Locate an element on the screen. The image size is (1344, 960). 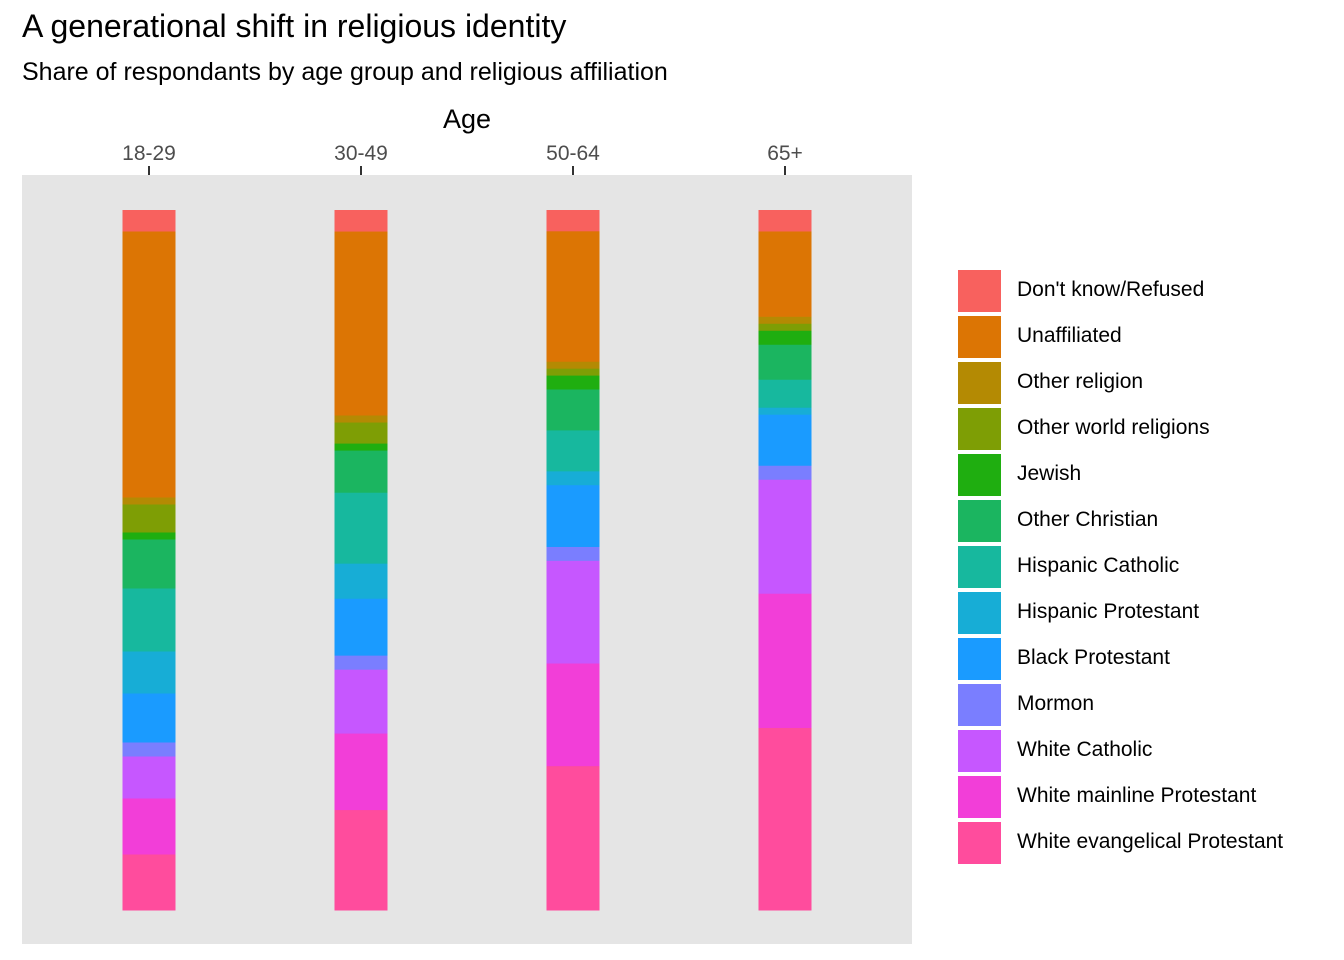
legend-item: Jewish is located at coordinates (1148, 475).